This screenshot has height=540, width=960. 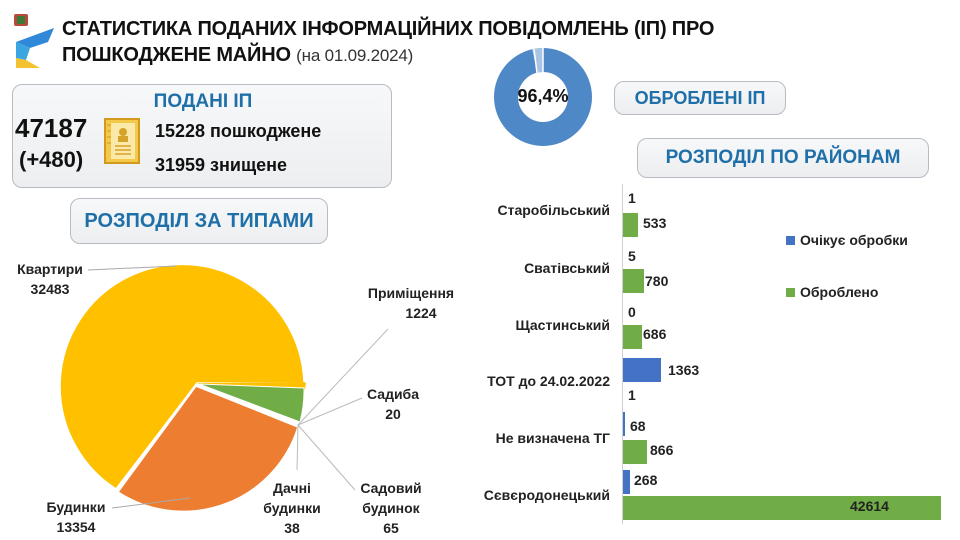 What do you see at coordinates (355, 55) in the screenshot?
I see `report-date: (на 01.09.2024)` at bounding box center [355, 55].